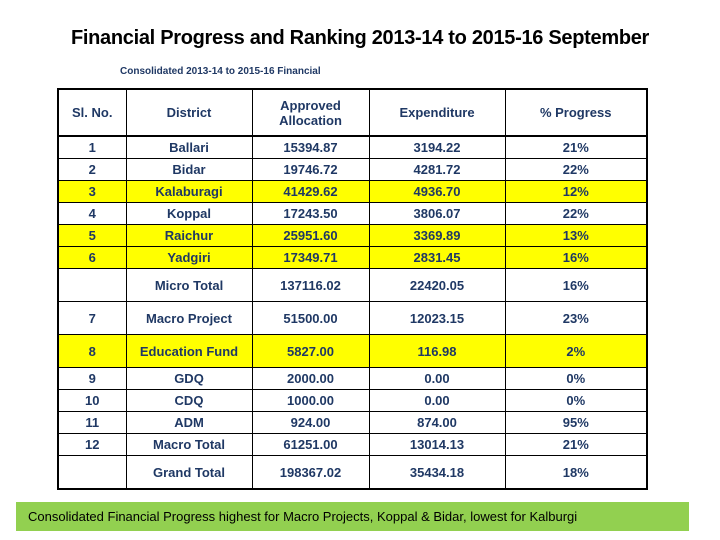  I want to click on cell-expenditure: 4936.70, so click(437, 191).